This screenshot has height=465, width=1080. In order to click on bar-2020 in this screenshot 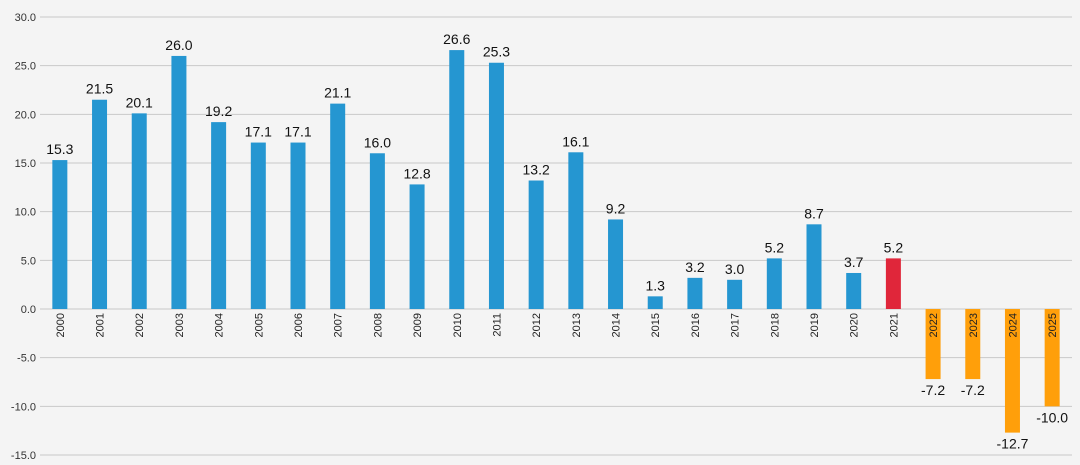, I will do `click(854, 290)`.